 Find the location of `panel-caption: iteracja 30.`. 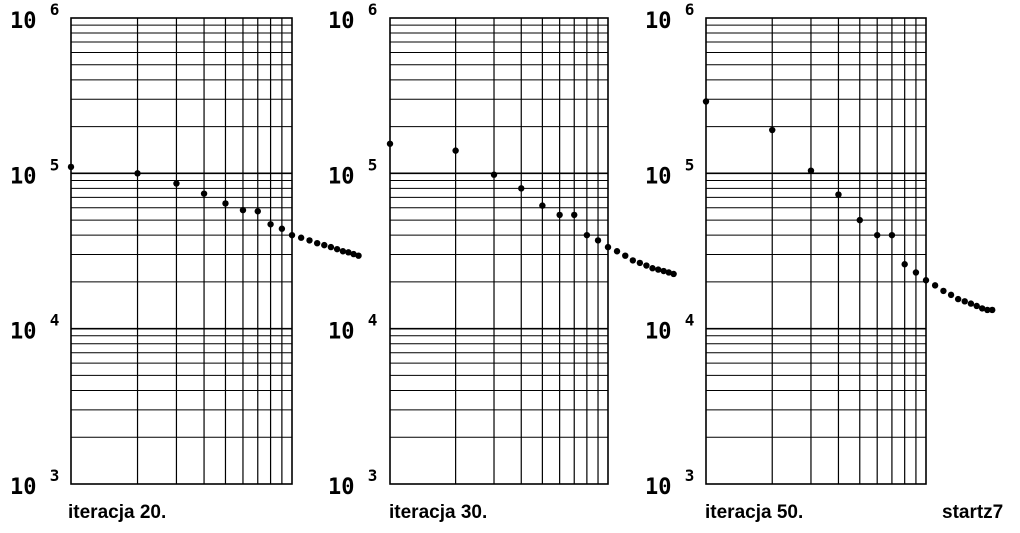

panel-caption: iteracja 30. is located at coordinates (438, 512).